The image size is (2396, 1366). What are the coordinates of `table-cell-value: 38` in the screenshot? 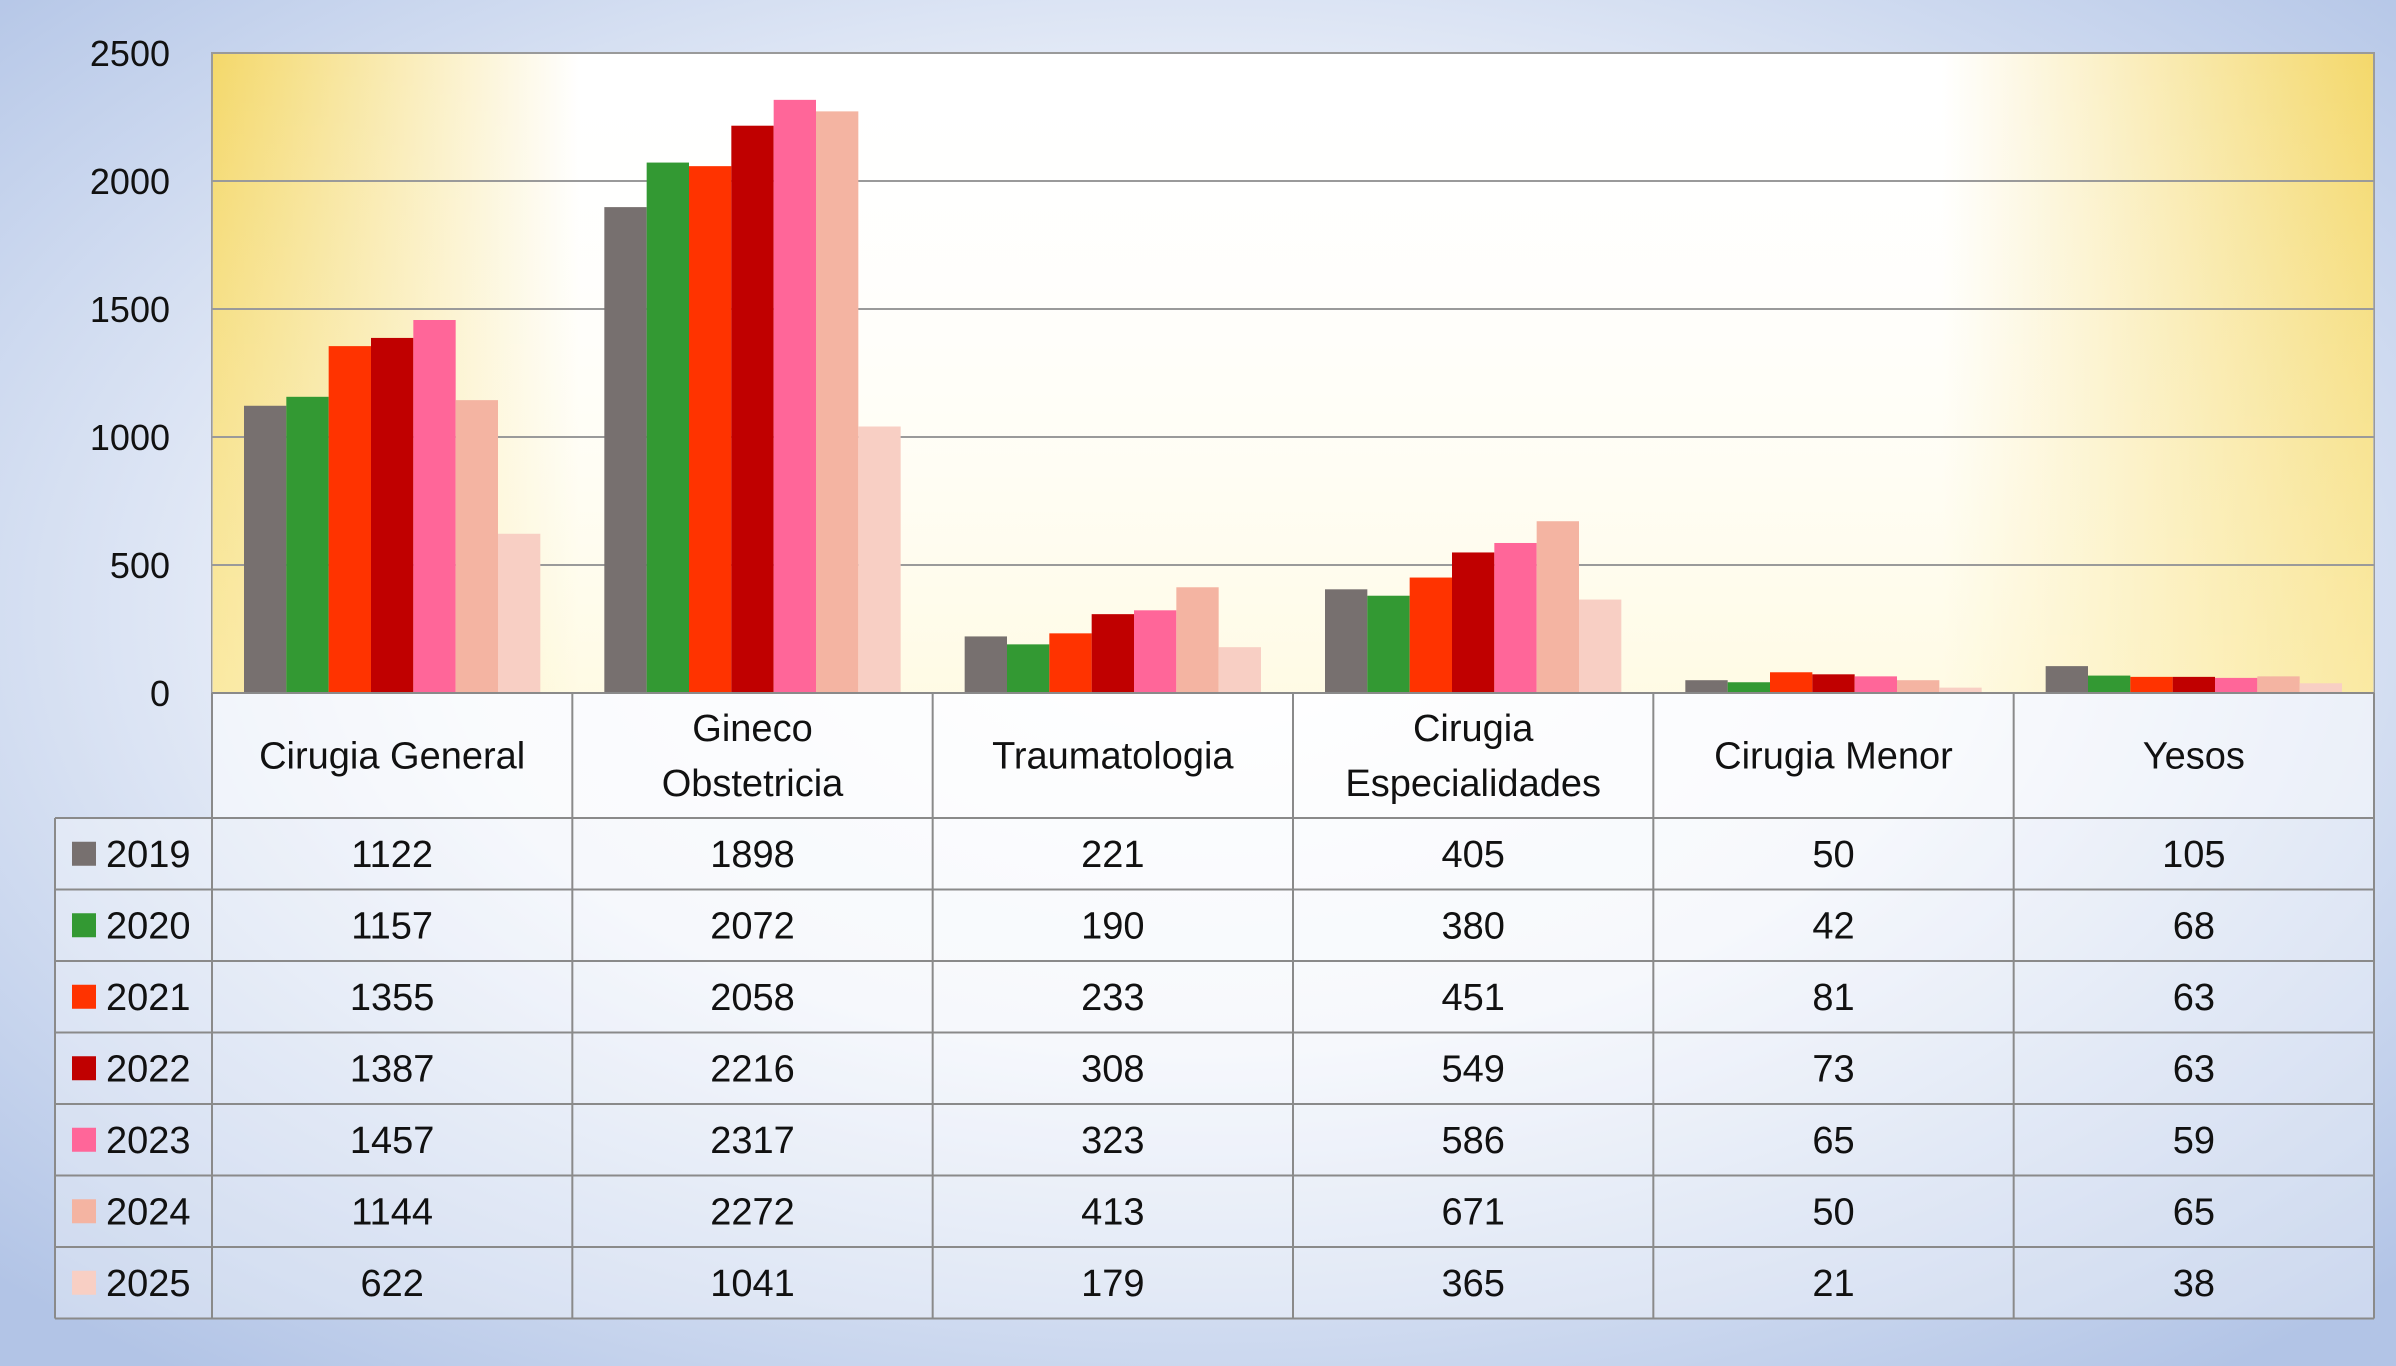 It's located at (2194, 1284).